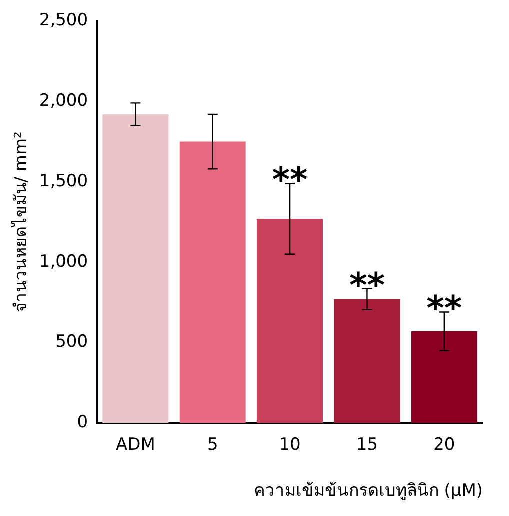  What do you see at coordinates (63, 262) in the screenshot?
I see `y-tick-label: 1,000` at bounding box center [63, 262].